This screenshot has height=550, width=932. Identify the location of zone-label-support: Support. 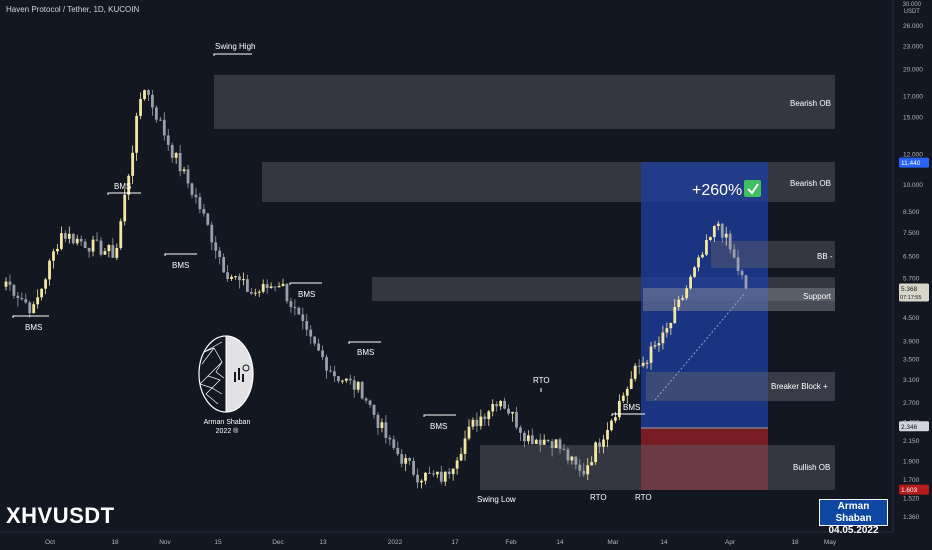
(817, 296).